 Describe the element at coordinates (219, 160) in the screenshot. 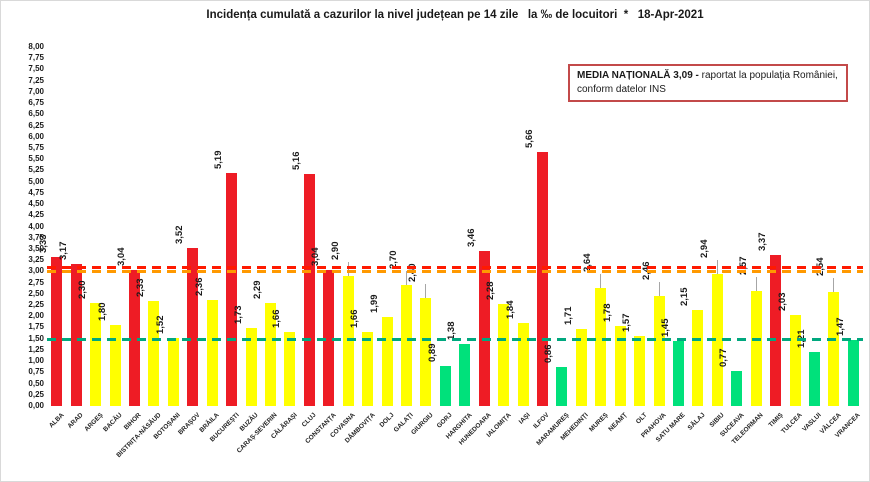

I see `bar-value-label: 5,19` at that location.